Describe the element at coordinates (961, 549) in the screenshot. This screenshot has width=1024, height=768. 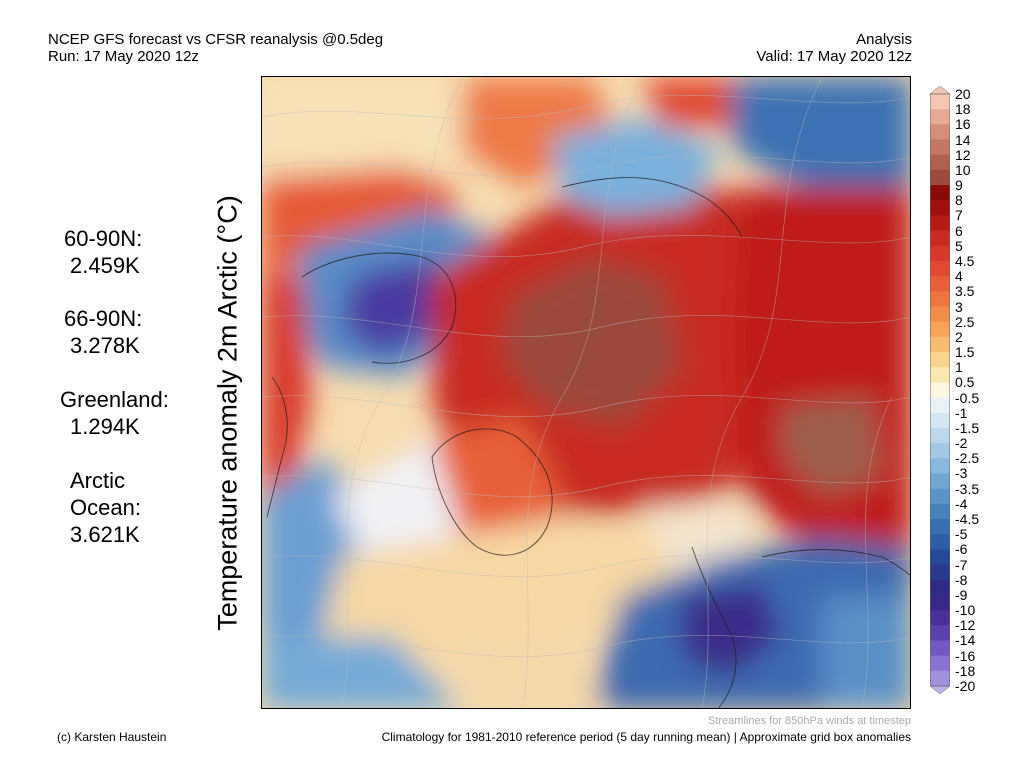
I see `colorbar-tick-label: -6` at that location.